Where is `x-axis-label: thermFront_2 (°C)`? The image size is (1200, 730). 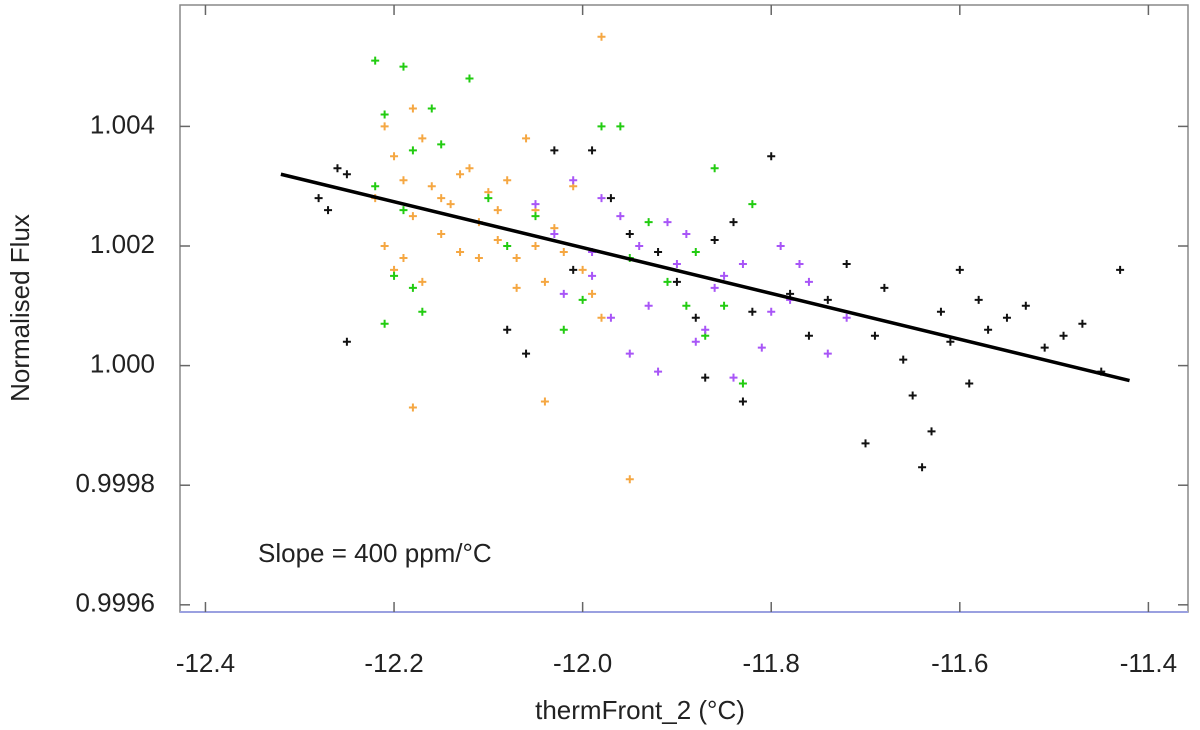
x-axis-label: thermFront_2 (°C) is located at coordinates (640, 710).